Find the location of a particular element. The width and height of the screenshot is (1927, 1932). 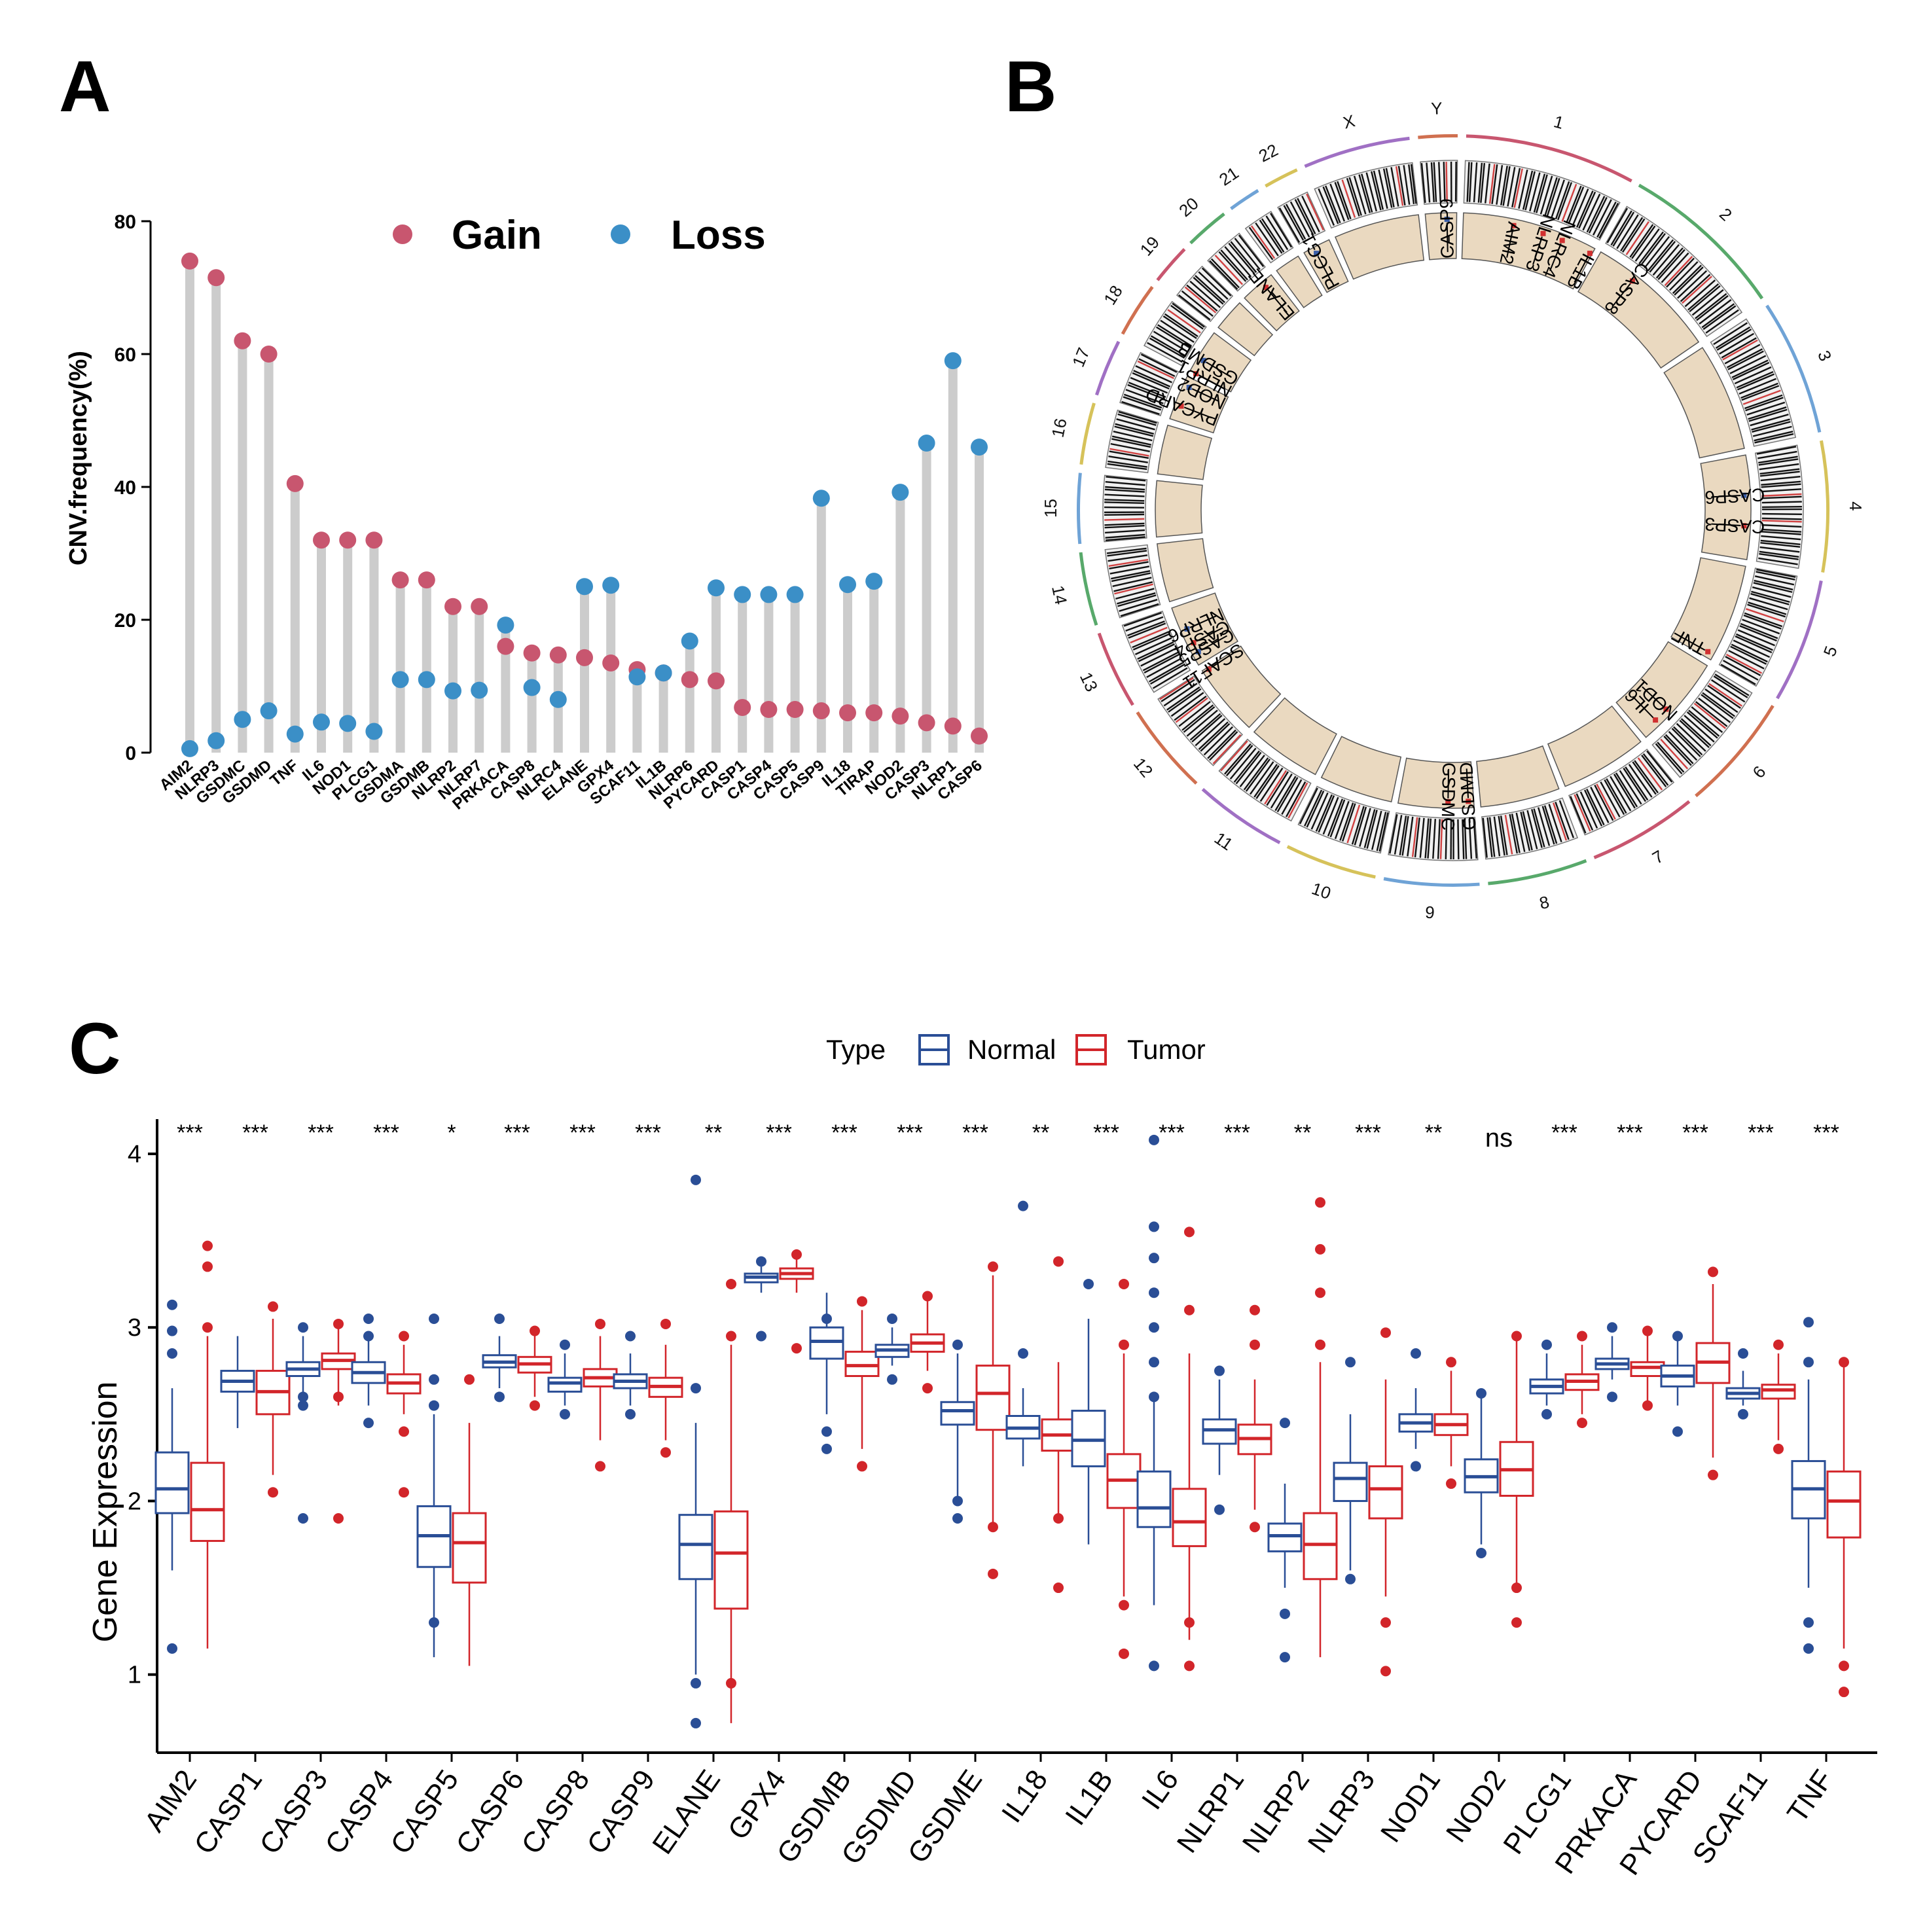

chromosome-outline-arc is located at coordinates (1207, 228).